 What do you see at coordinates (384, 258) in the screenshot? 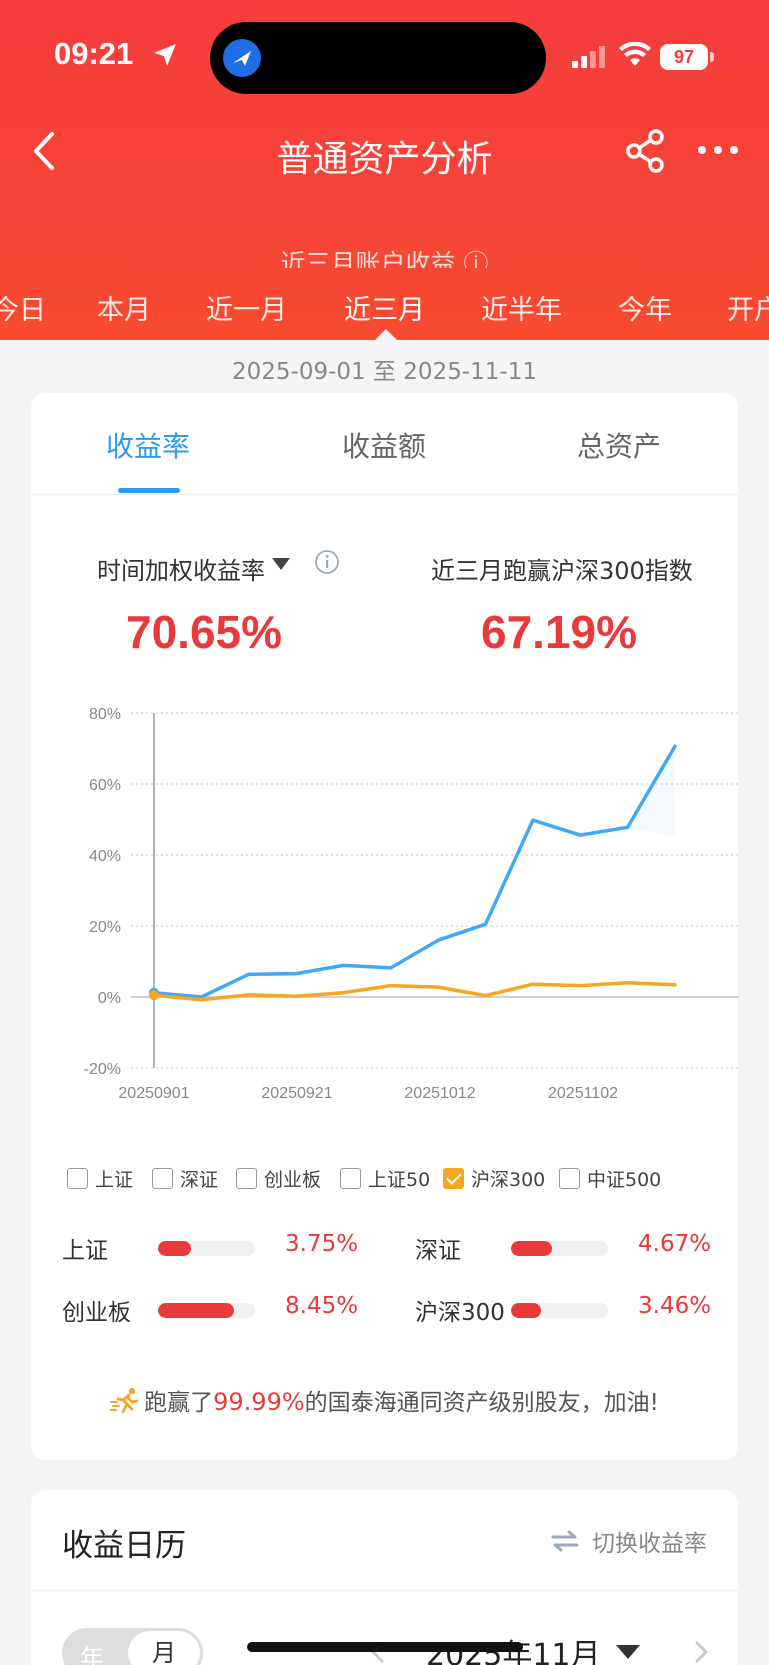
I see `header-subtitle: 近三月账户收益 ⓘ` at bounding box center [384, 258].